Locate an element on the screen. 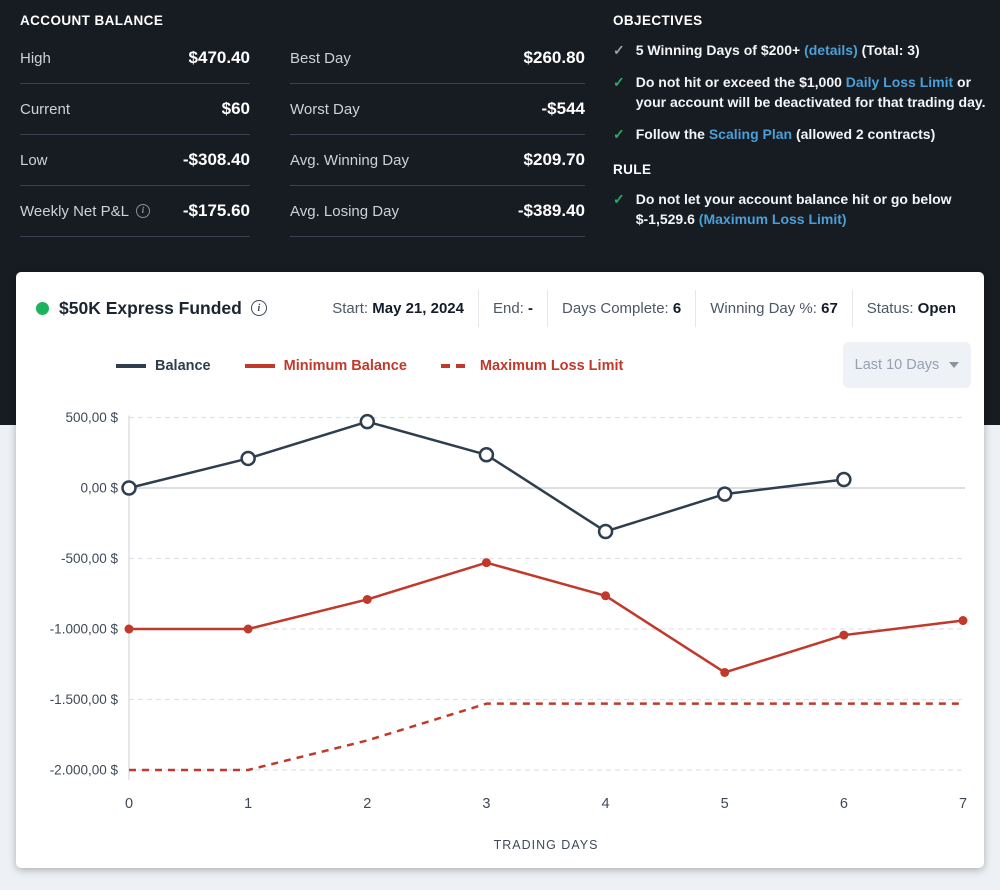 The width and height of the screenshot is (1000, 890). legend-item-minimum-balance: Minimum Balance is located at coordinates (325, 366).